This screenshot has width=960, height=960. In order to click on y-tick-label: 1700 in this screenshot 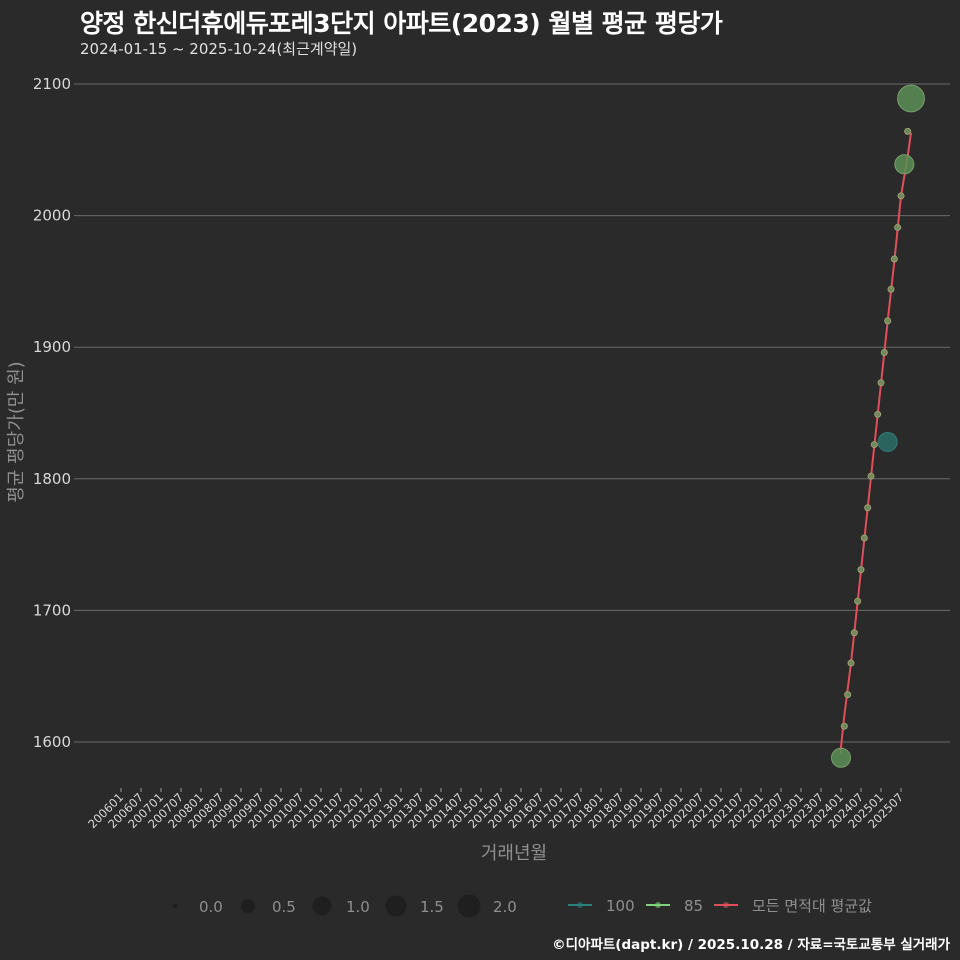, I will do `click(52, 610)`.